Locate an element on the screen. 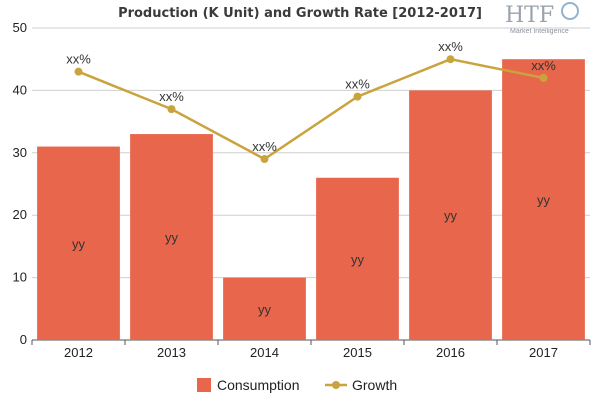  y-tick-label: 30 is located at coordinates (20, 152).